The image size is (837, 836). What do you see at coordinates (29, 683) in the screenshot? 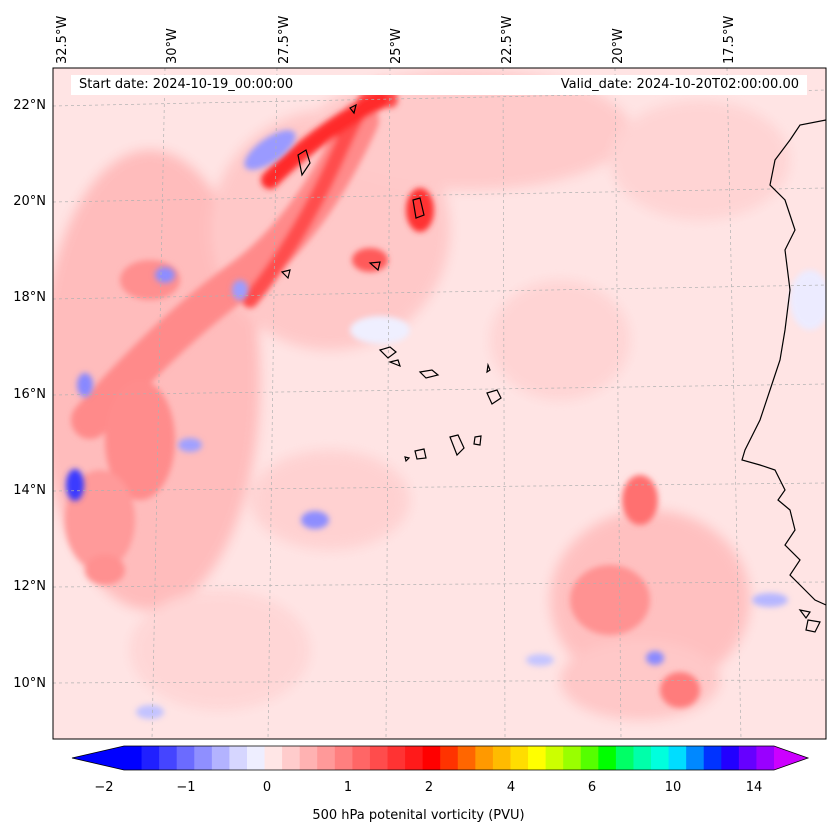
I see `lat-label: 10°N` at bounding box center [29, 683].